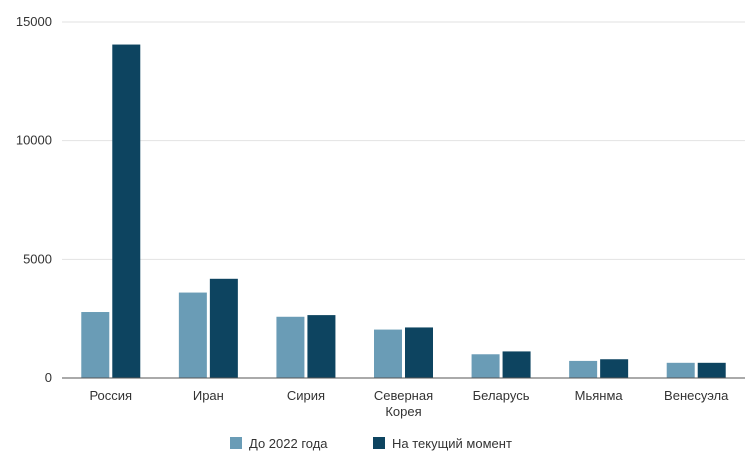 This screenshot has width=752, height=461. Describe the element at coordinates (37, 258) in the screenshot. I see `y-tick-label: 5000` at that location.